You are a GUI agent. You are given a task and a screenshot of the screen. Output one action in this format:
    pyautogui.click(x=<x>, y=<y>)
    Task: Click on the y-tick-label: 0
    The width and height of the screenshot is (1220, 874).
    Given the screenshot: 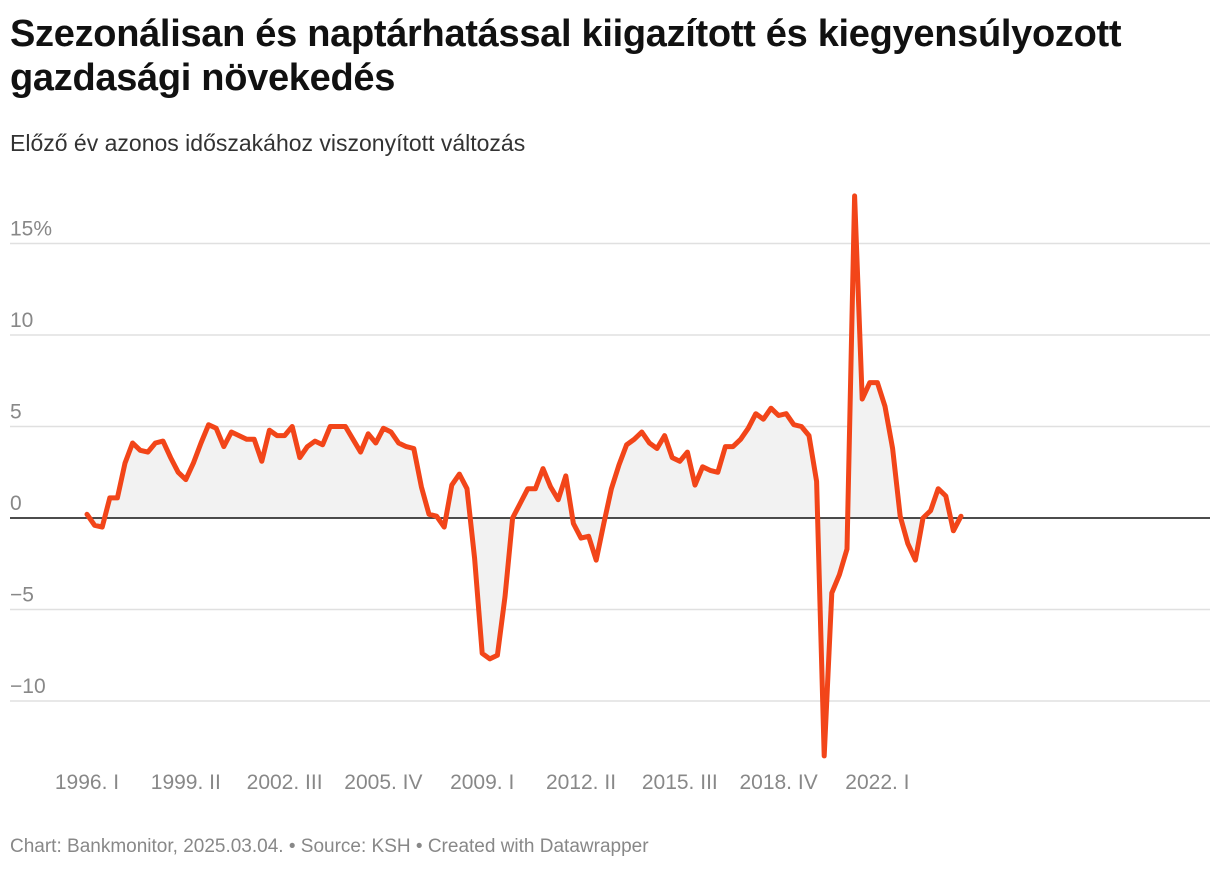 What is the action you would take?
    pyautogui.click(x=16, y=503)
    